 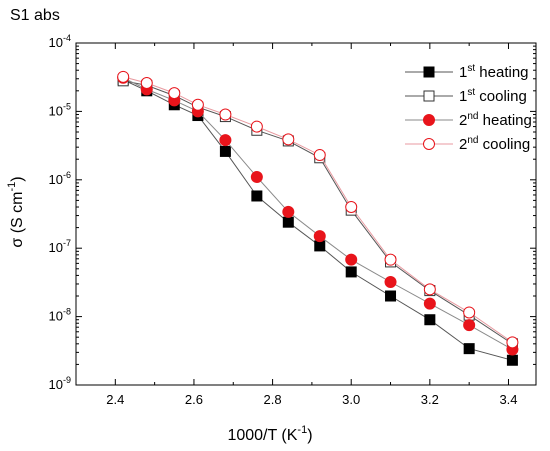 I want to click on y-tick-exponent: -5, so click(x=67, y=106).